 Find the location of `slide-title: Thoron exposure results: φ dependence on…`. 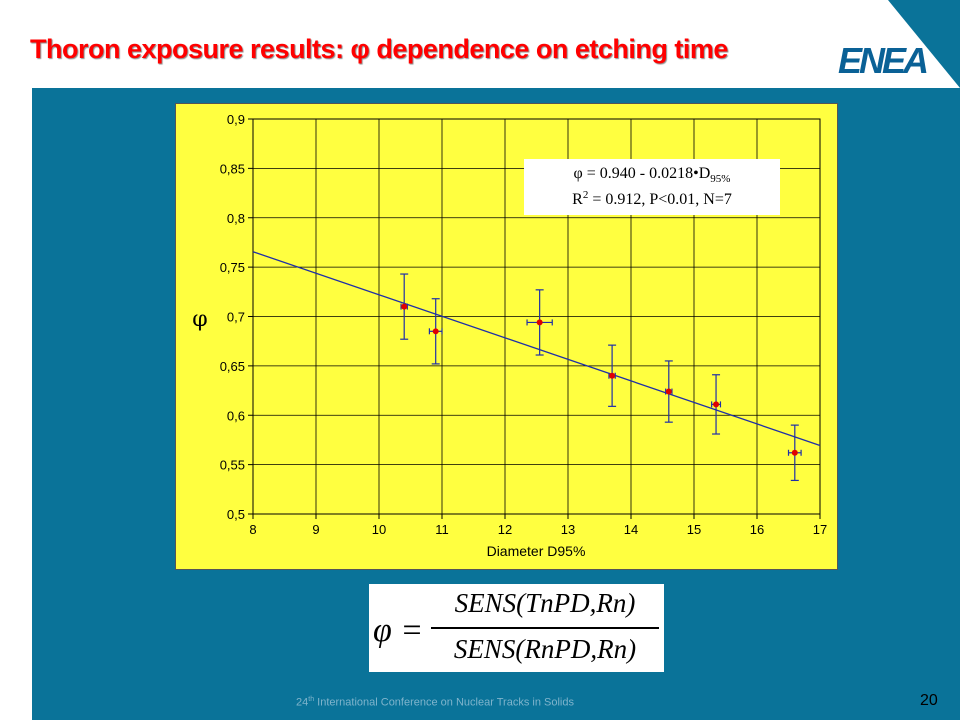

slide-title: Thoron exposure results: φ dependence on… is located at coordinates (379, 49).